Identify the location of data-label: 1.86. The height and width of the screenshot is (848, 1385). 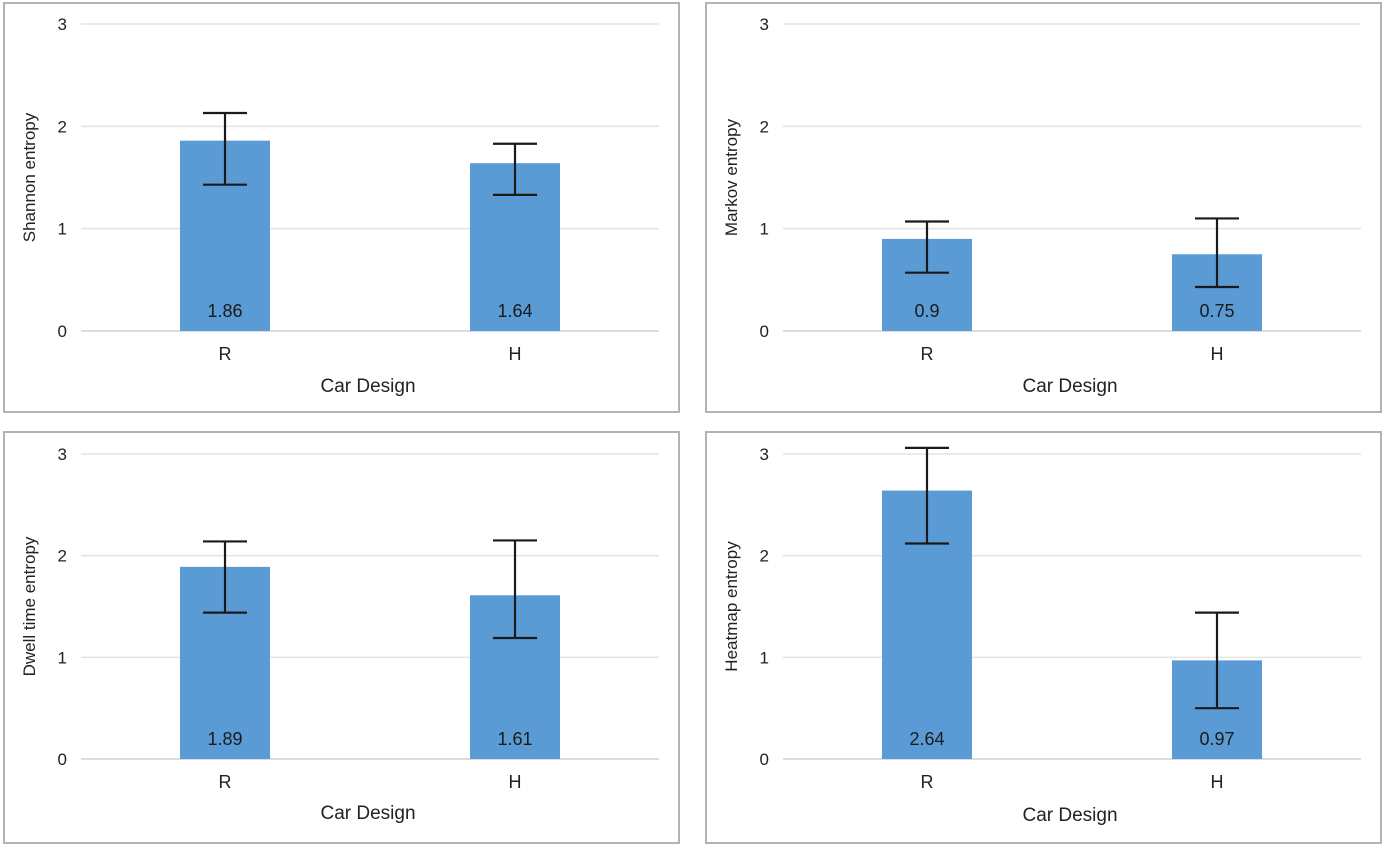
(224, 311).